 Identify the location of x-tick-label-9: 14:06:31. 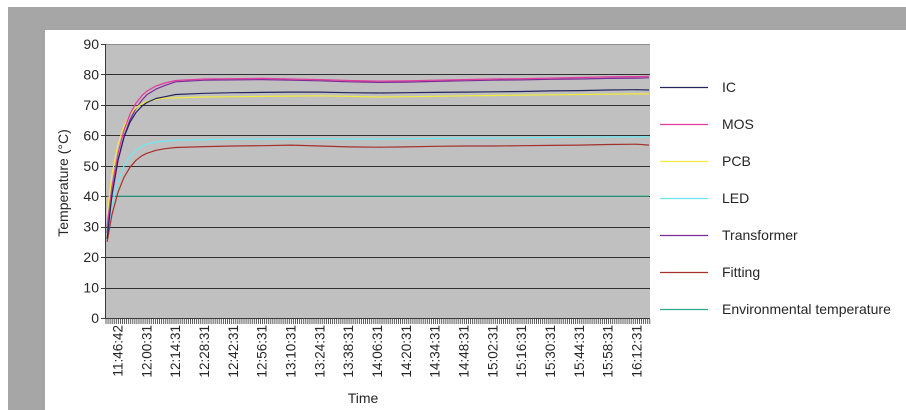
(377, 351).